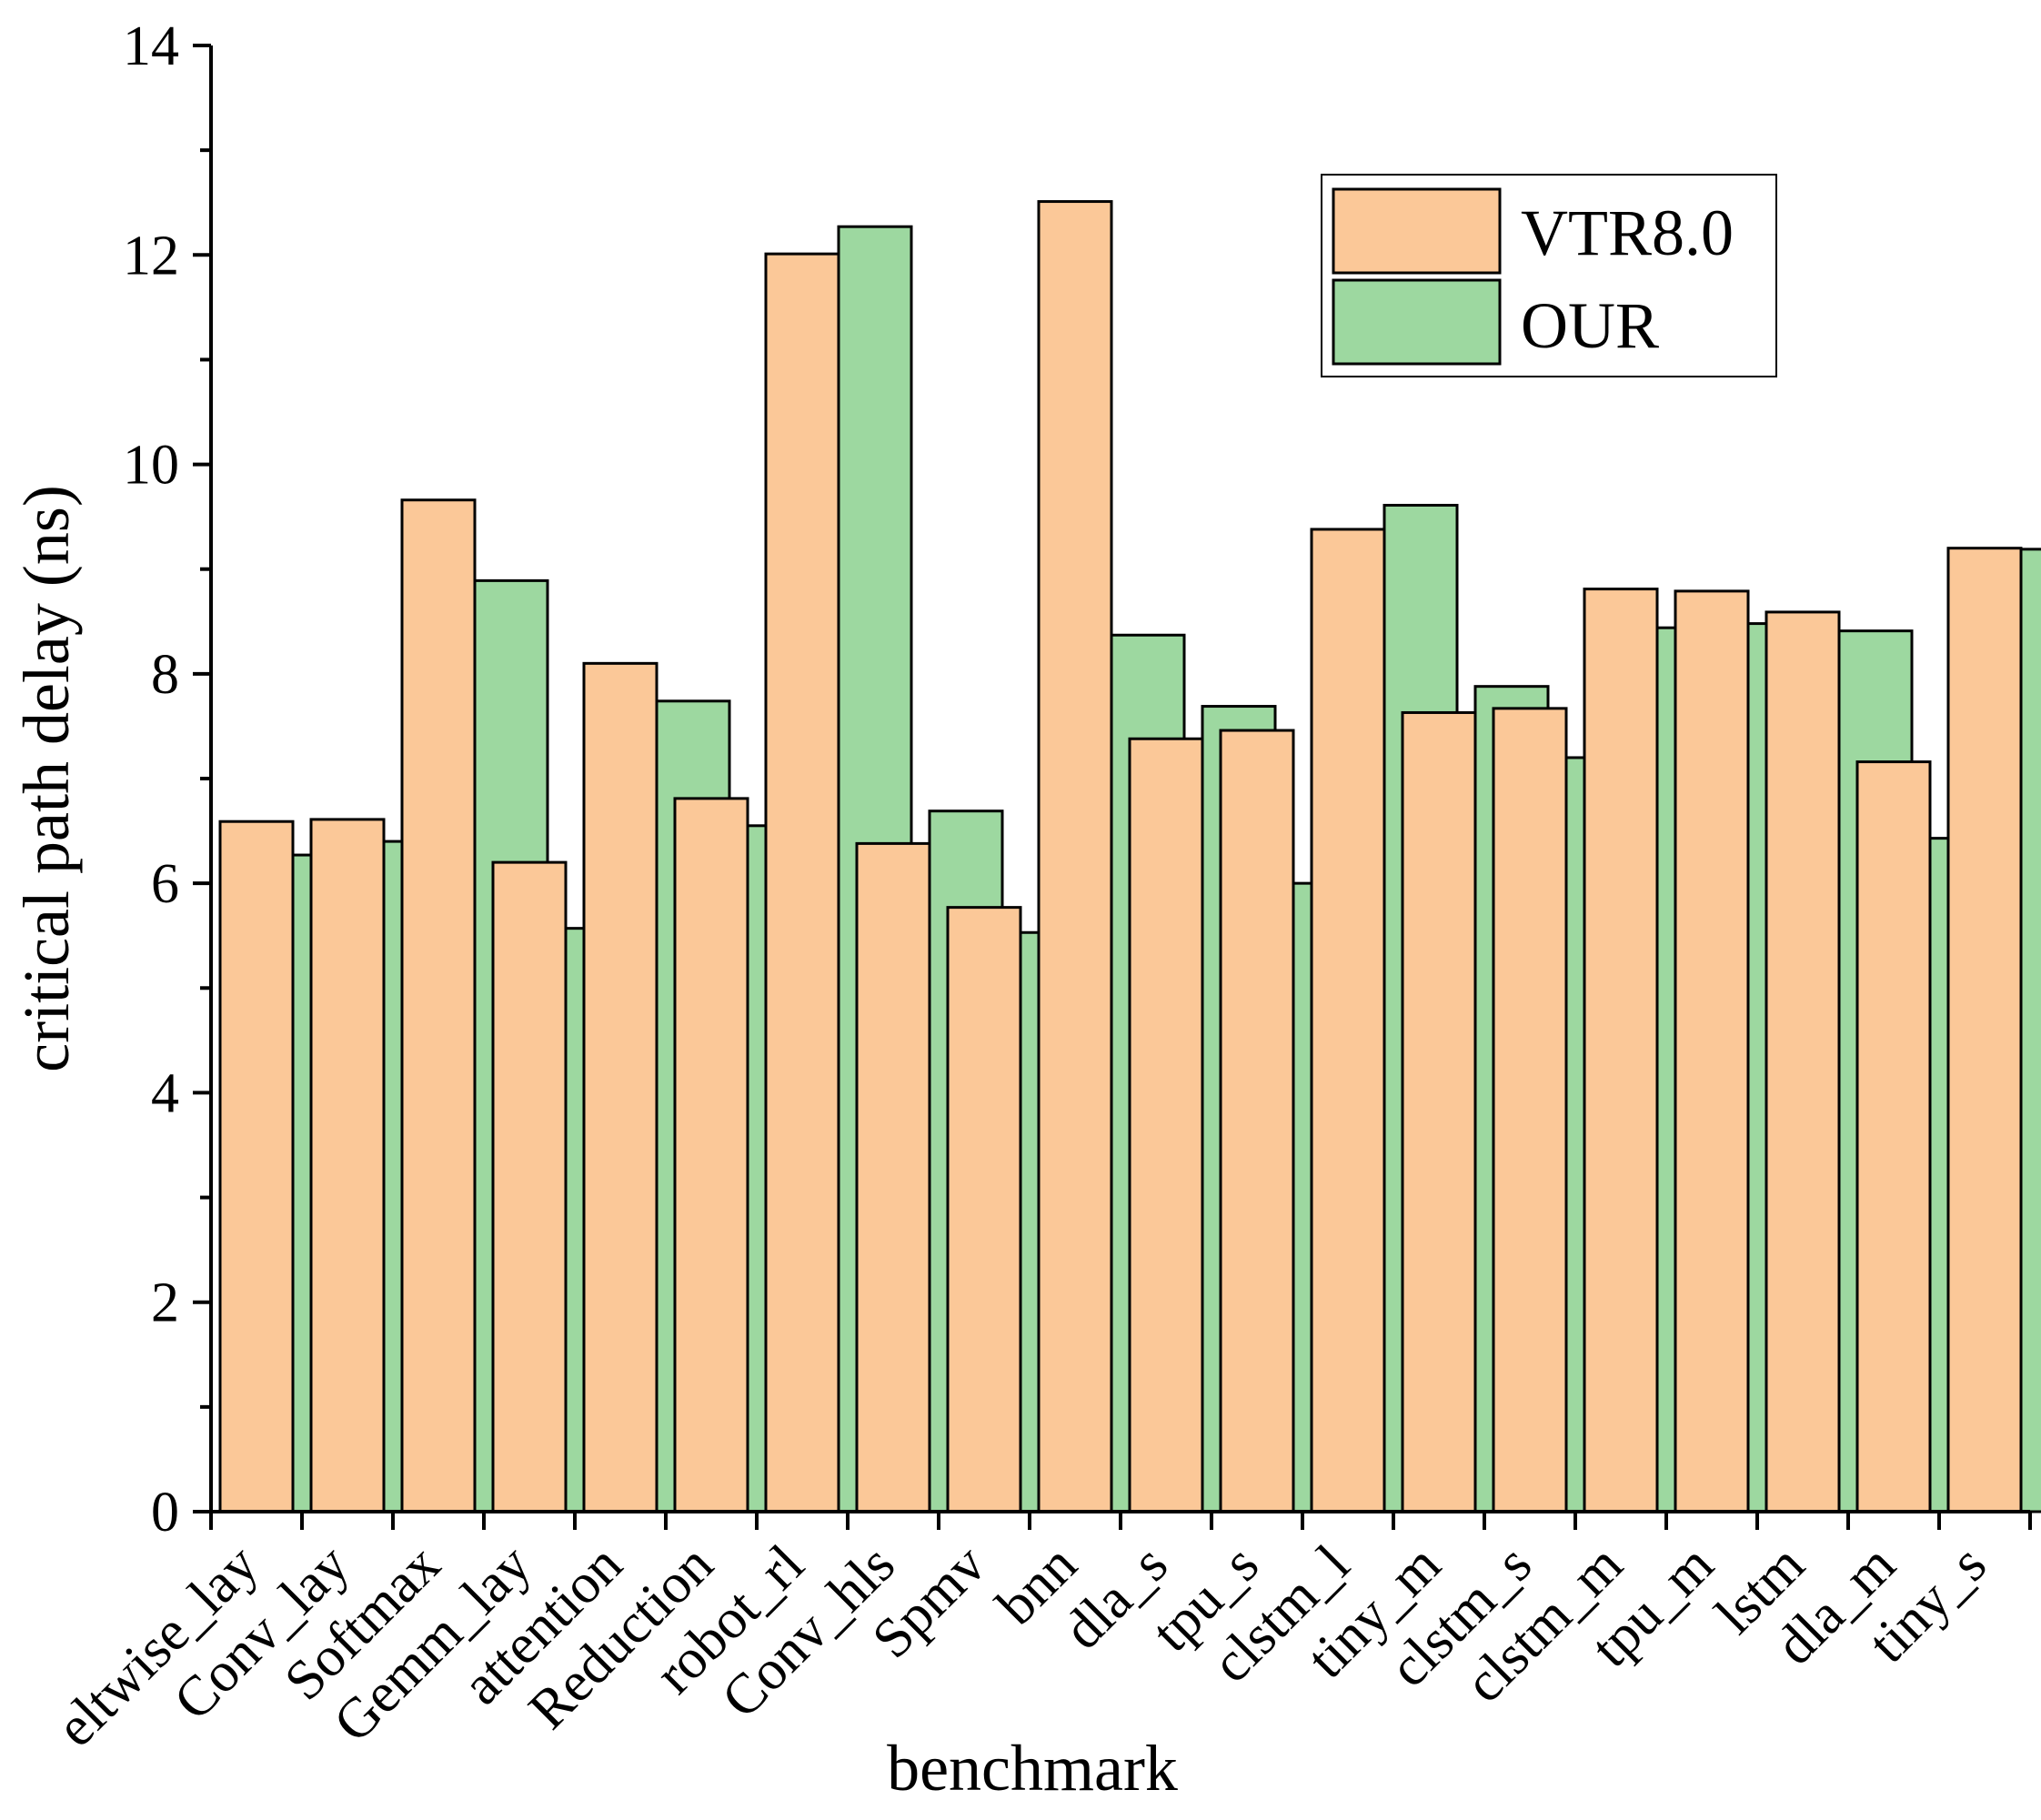 The image size is (2041, 1820). What do you see at coordinates (151, 466) in the screenshot?
I see `y-tick-label: 10` at bounding box center [151, 466].